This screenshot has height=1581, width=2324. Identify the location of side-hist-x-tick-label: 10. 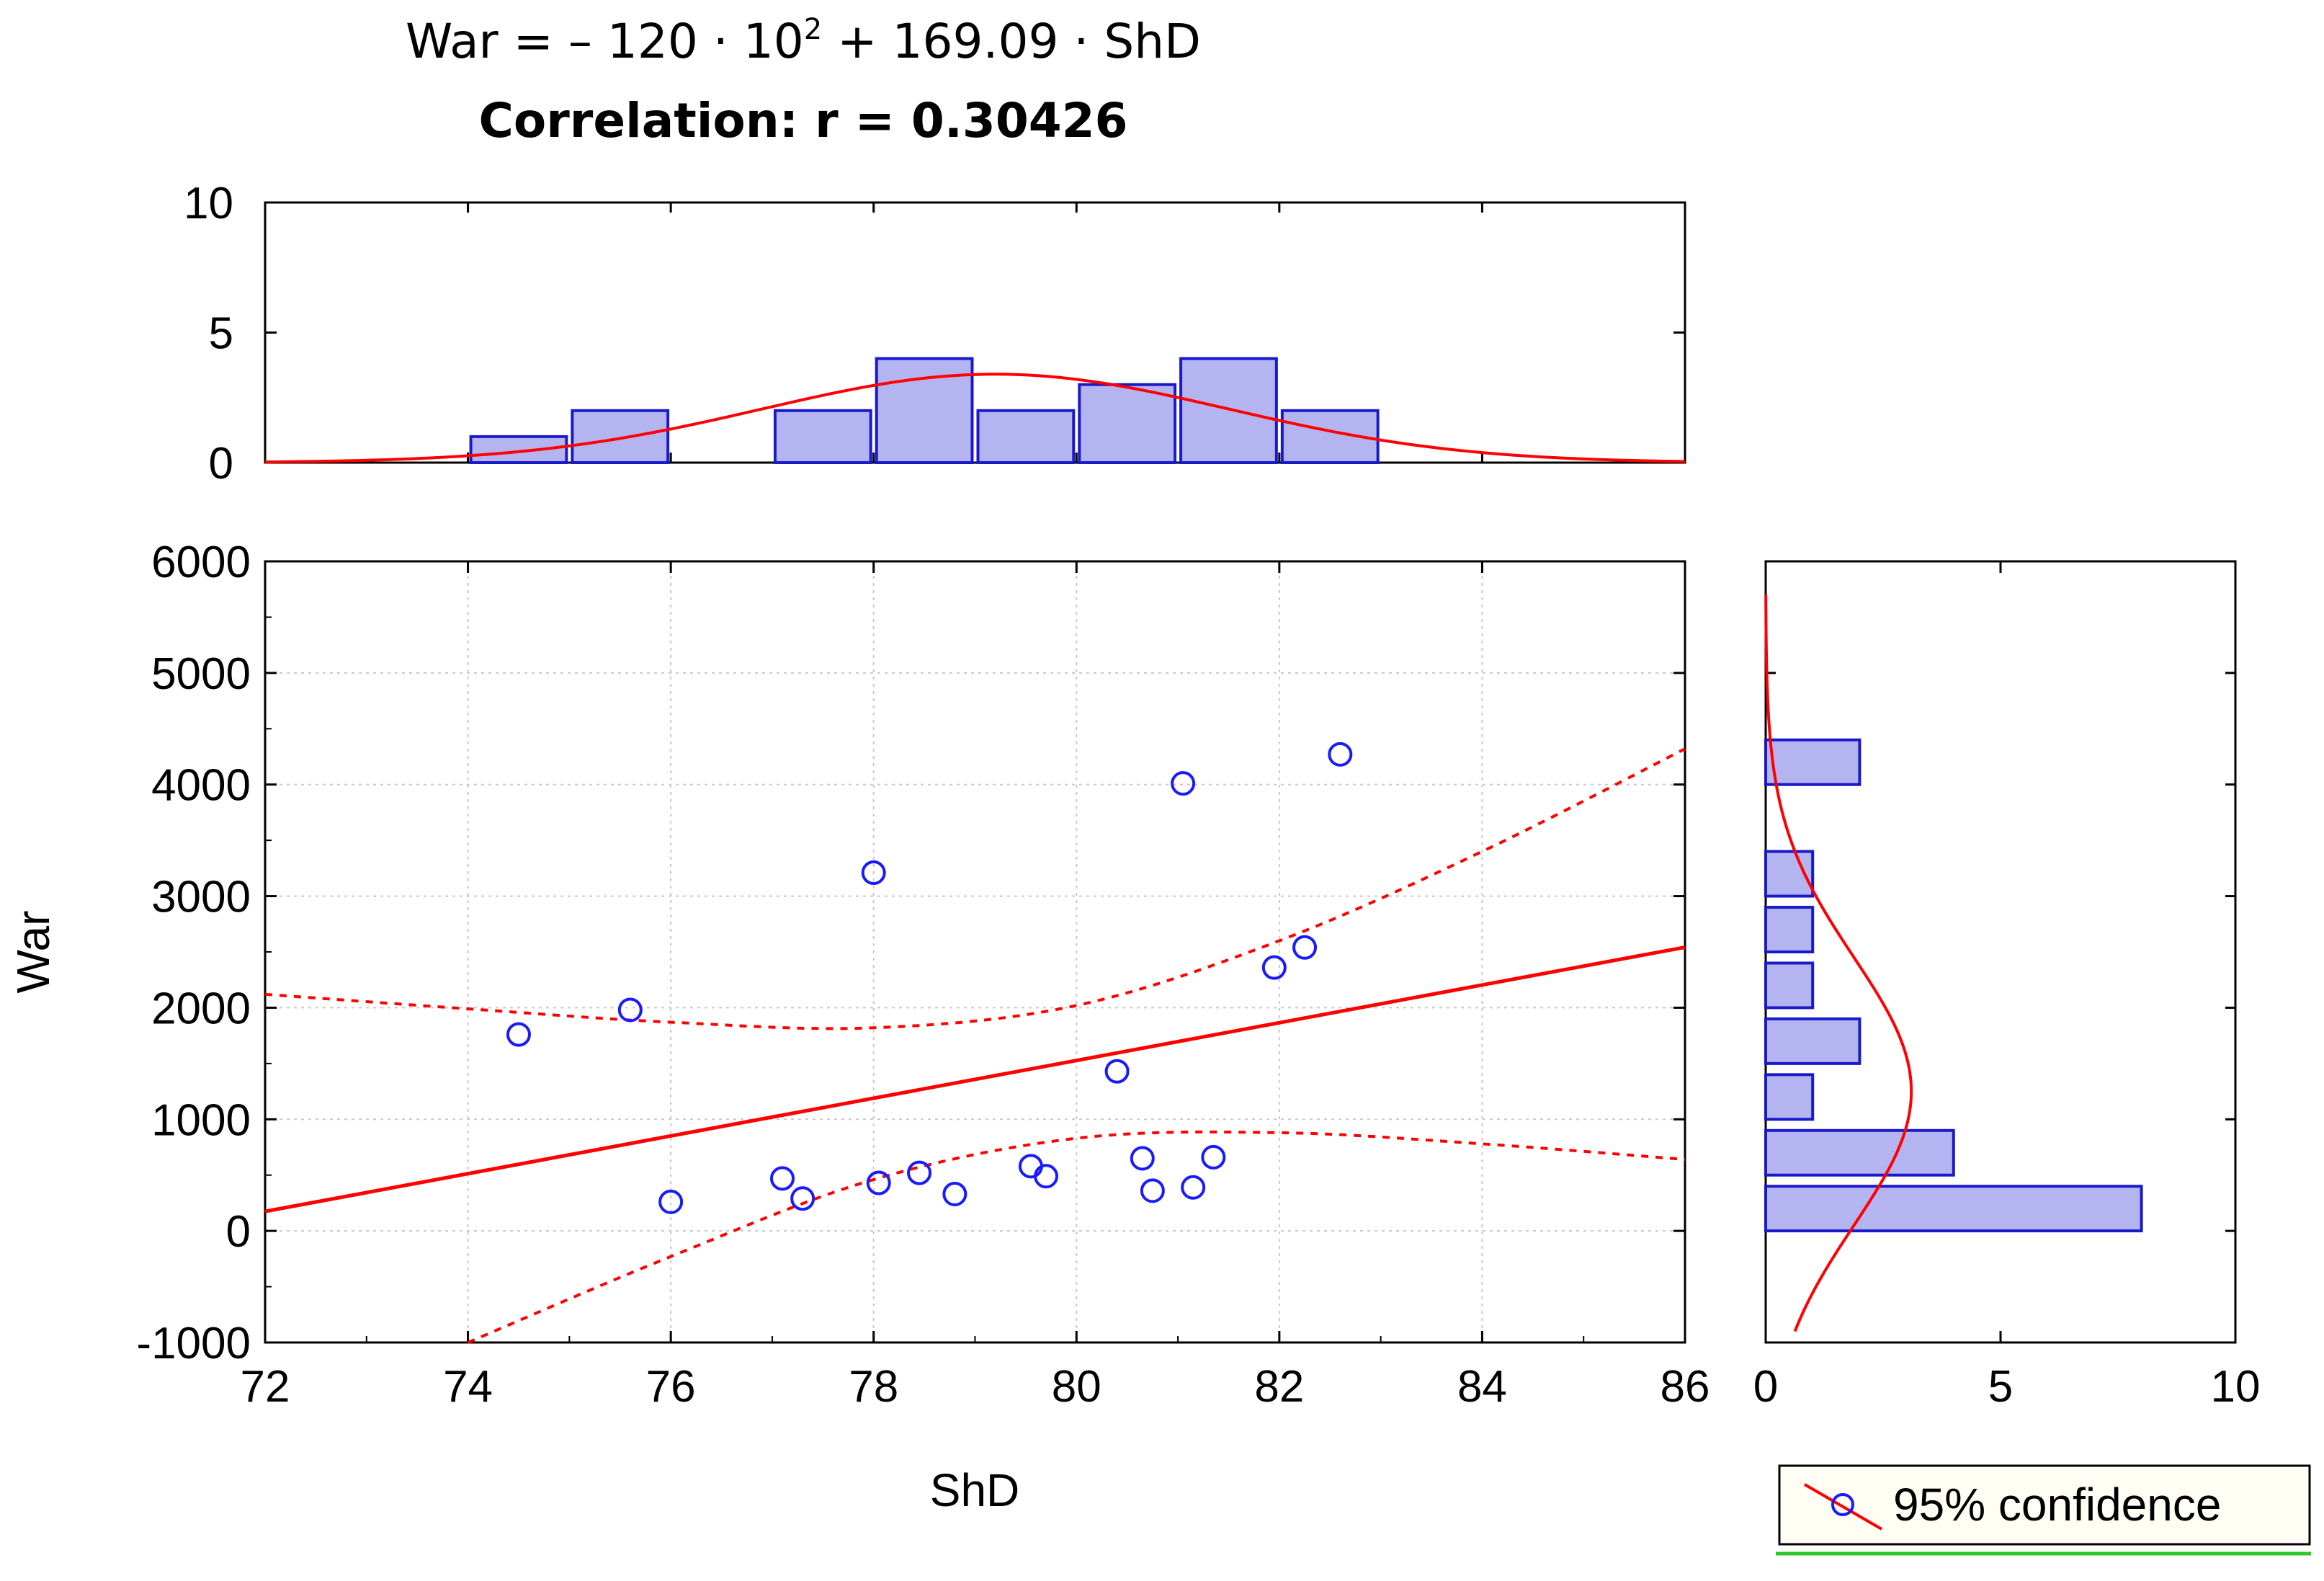
(2236, 1387).